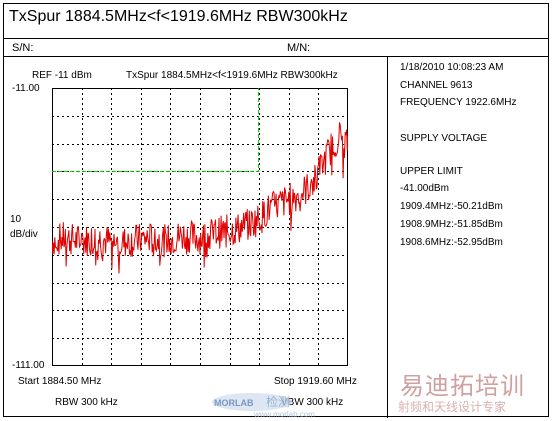  Describe the element at coordinates (451, 206) in the screenshot. I see `reading-1: 1909.4MHz:-50.21dBm` at that location.